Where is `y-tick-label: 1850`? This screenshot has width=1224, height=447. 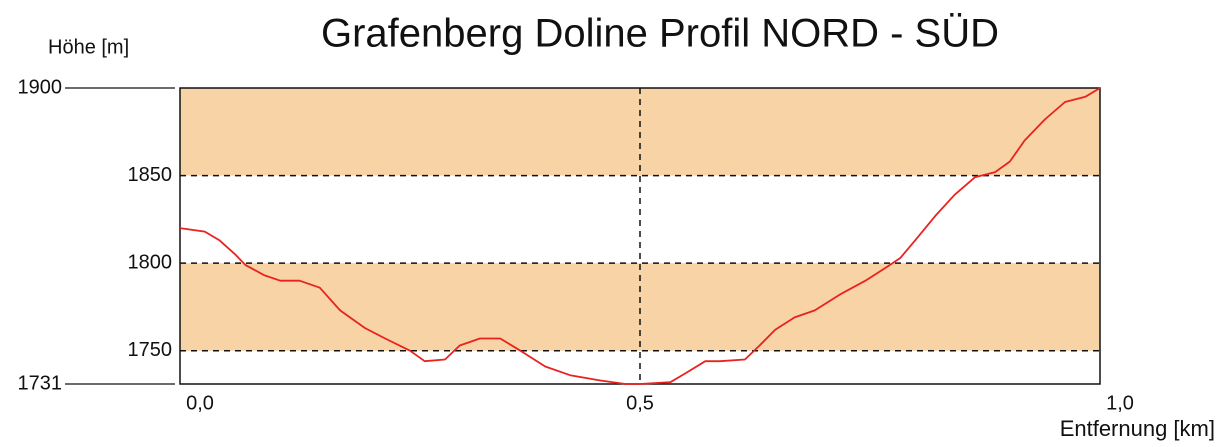 y-tick-label: 1850 is located at coordinates (150, 175).